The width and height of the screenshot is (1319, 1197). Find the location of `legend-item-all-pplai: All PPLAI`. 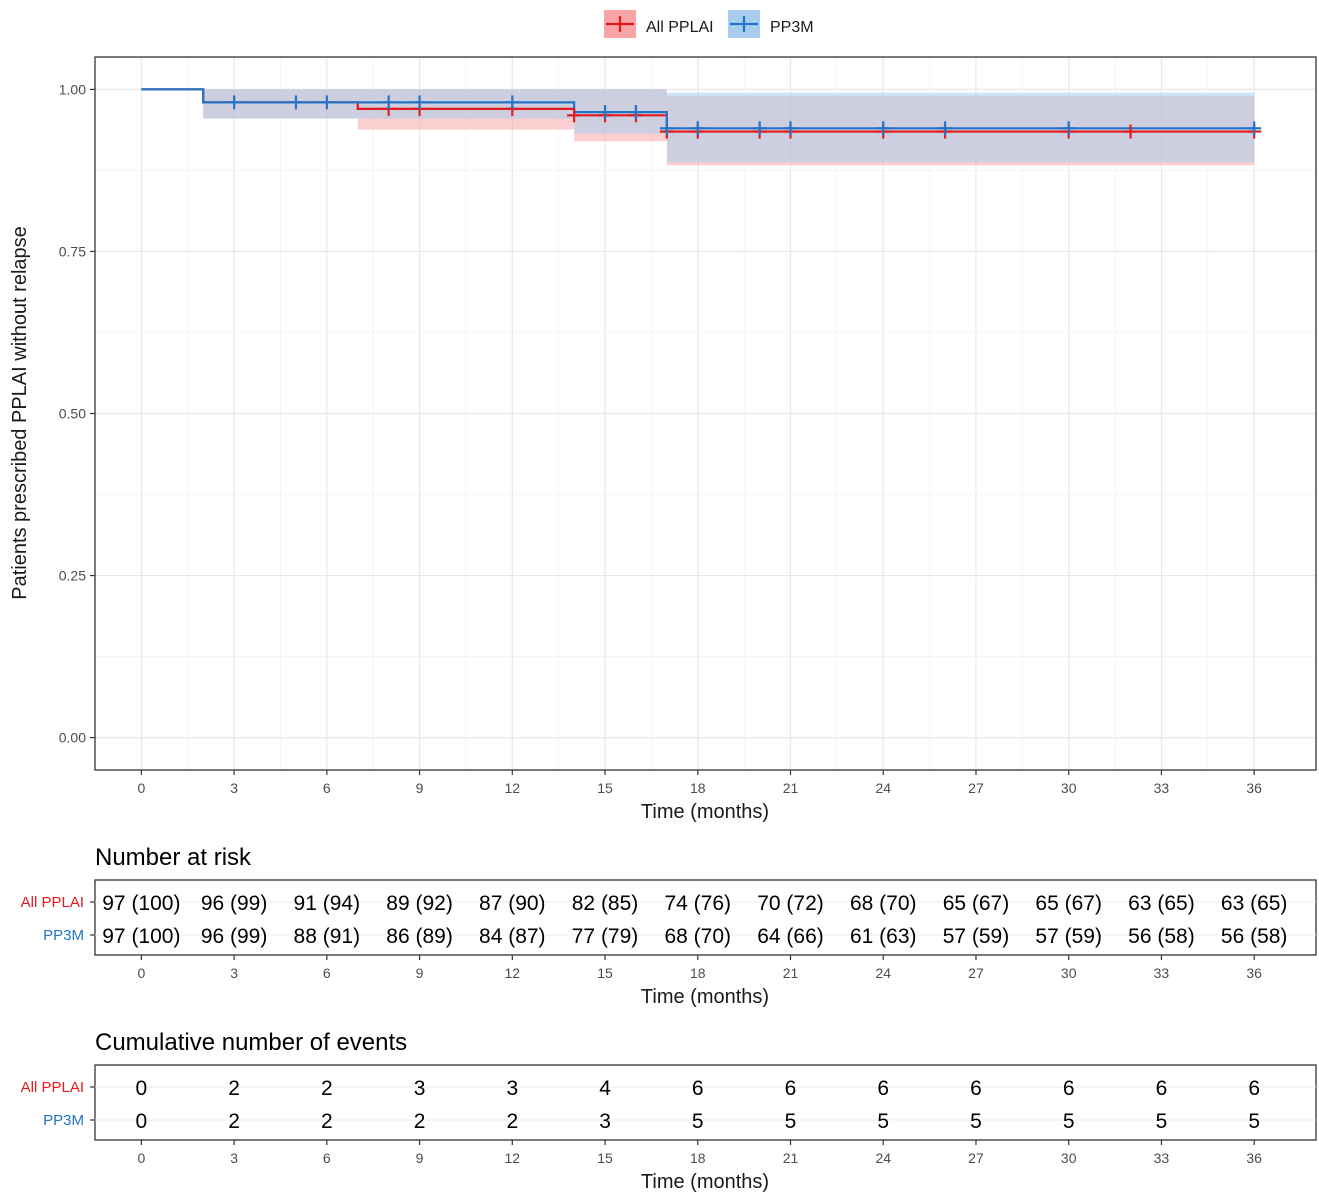

legend-item-all-pplai: All PPLAI is located at coordinates (659, 24).